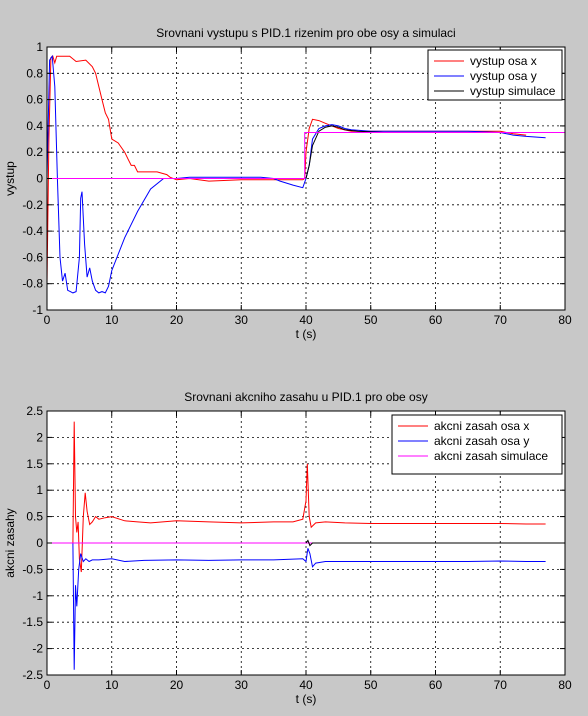 This screenshot has width=588, height=716. Describe the element at coordinates (34, 517) in the screenshot. I see `y-tick-label: 0.5` at that location.